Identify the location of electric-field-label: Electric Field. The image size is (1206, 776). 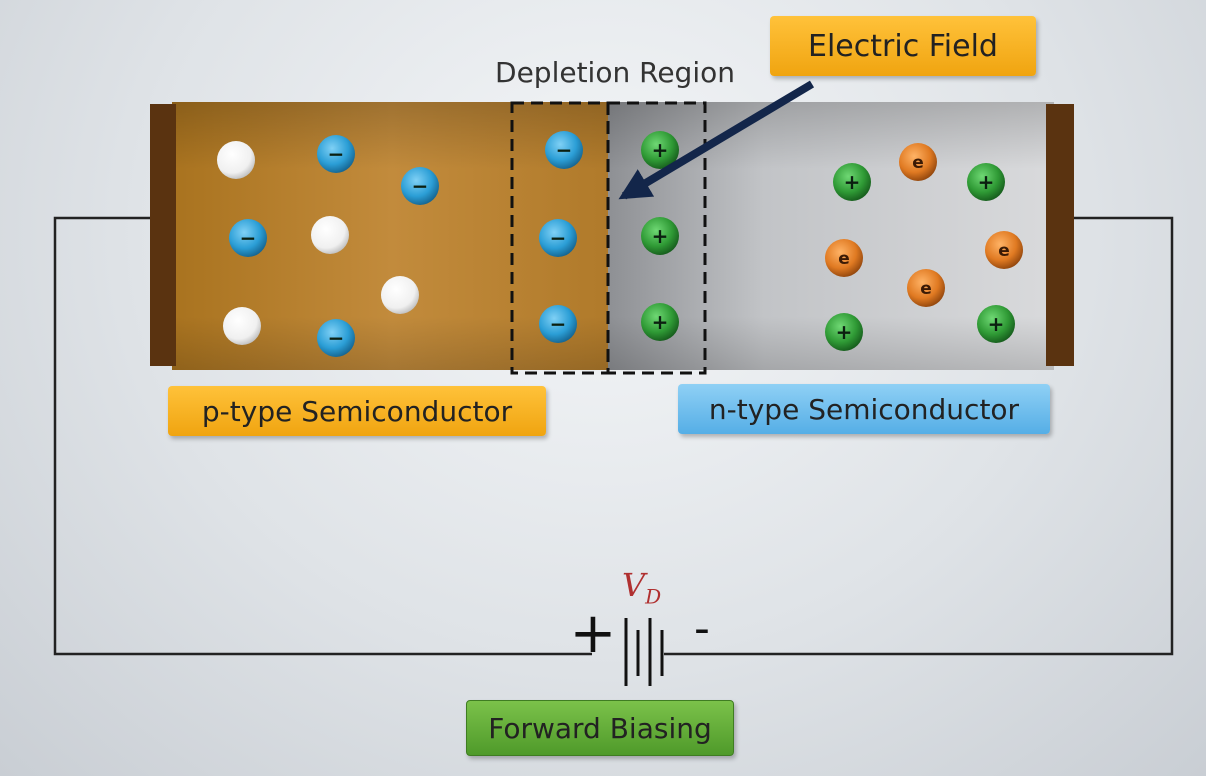
(903, 46).